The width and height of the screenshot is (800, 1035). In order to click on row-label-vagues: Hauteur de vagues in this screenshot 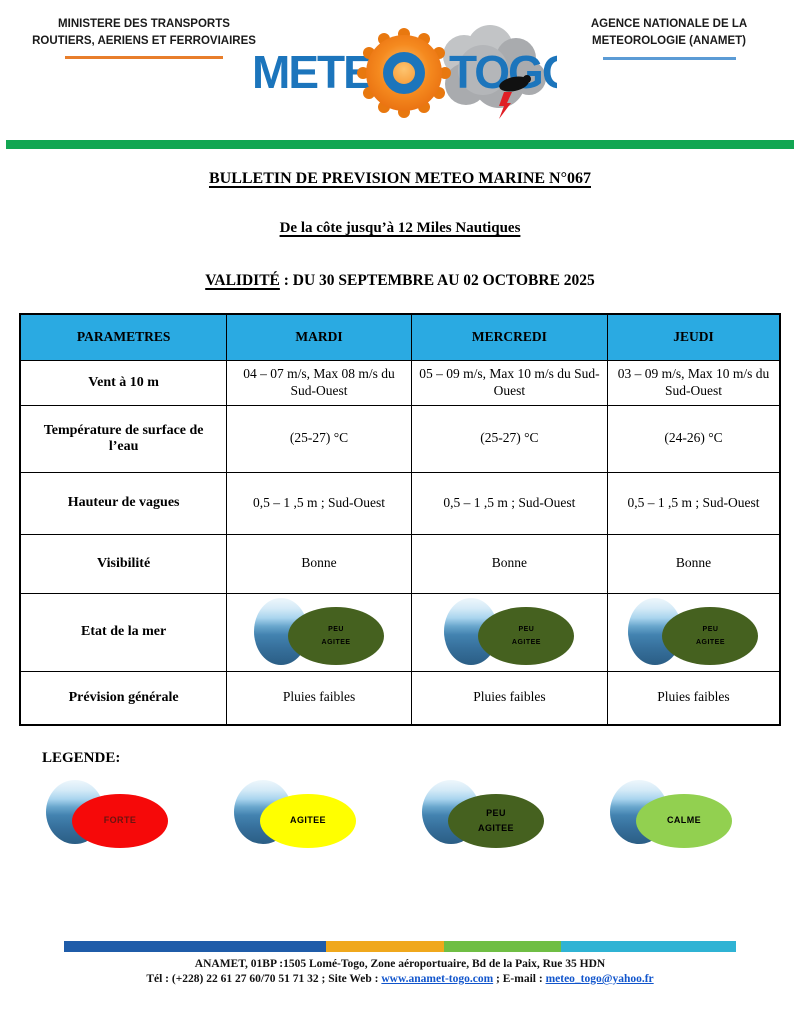, I will do `click(123, 503)`.